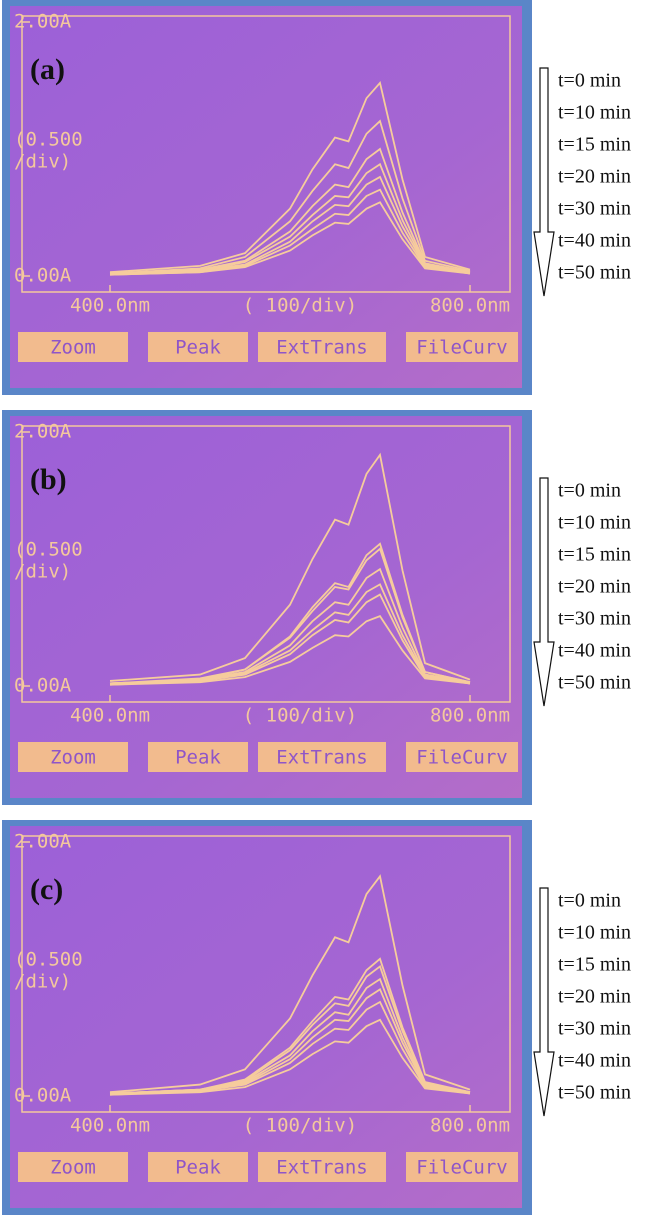  Describe the element at coordinates (47, 69) in the screenshot. I see `panel-label: (a)` at that location.